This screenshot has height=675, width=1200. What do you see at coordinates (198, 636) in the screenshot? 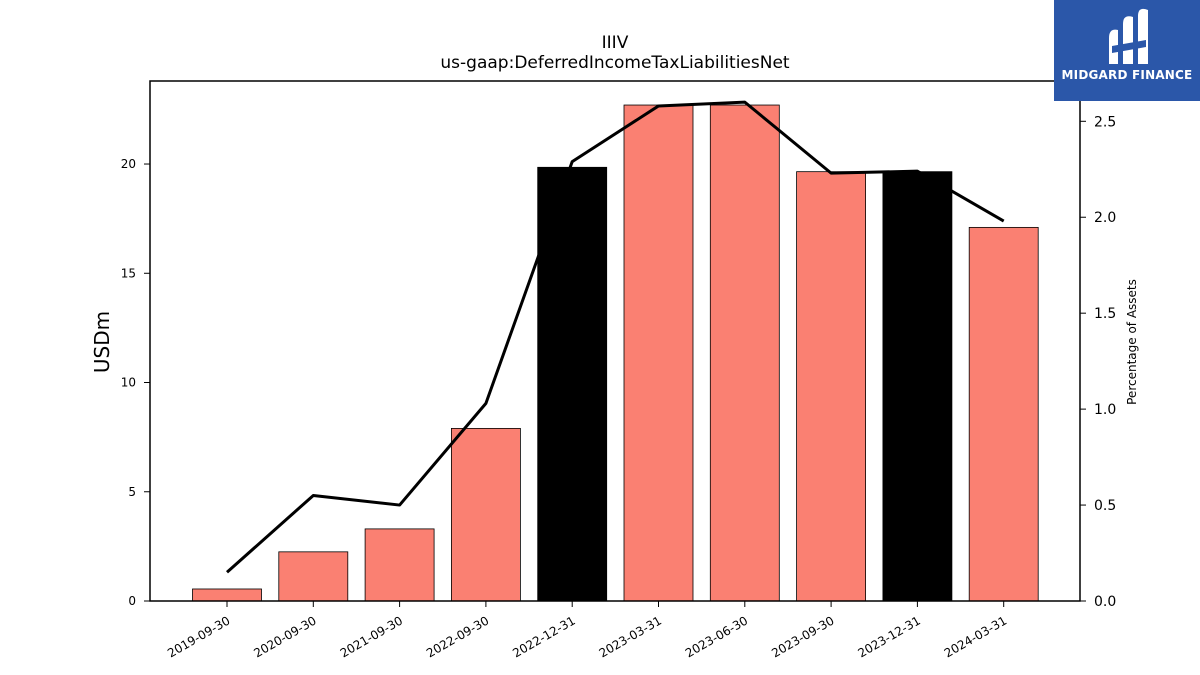
I see `x-tick-label: 2019-09-30` at bounding box center [198, 636].